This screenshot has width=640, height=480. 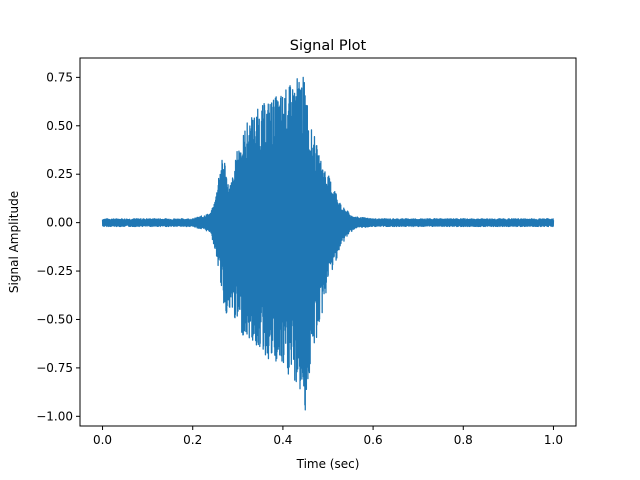 I want to click on y-tick-label: 0.75, so click(x=59, y=77).